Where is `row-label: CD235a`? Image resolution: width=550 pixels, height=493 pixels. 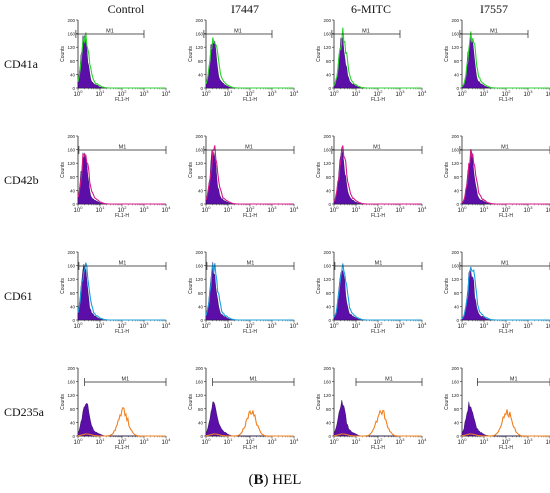 row-label: CD235a is located at coordinates (24, 412).